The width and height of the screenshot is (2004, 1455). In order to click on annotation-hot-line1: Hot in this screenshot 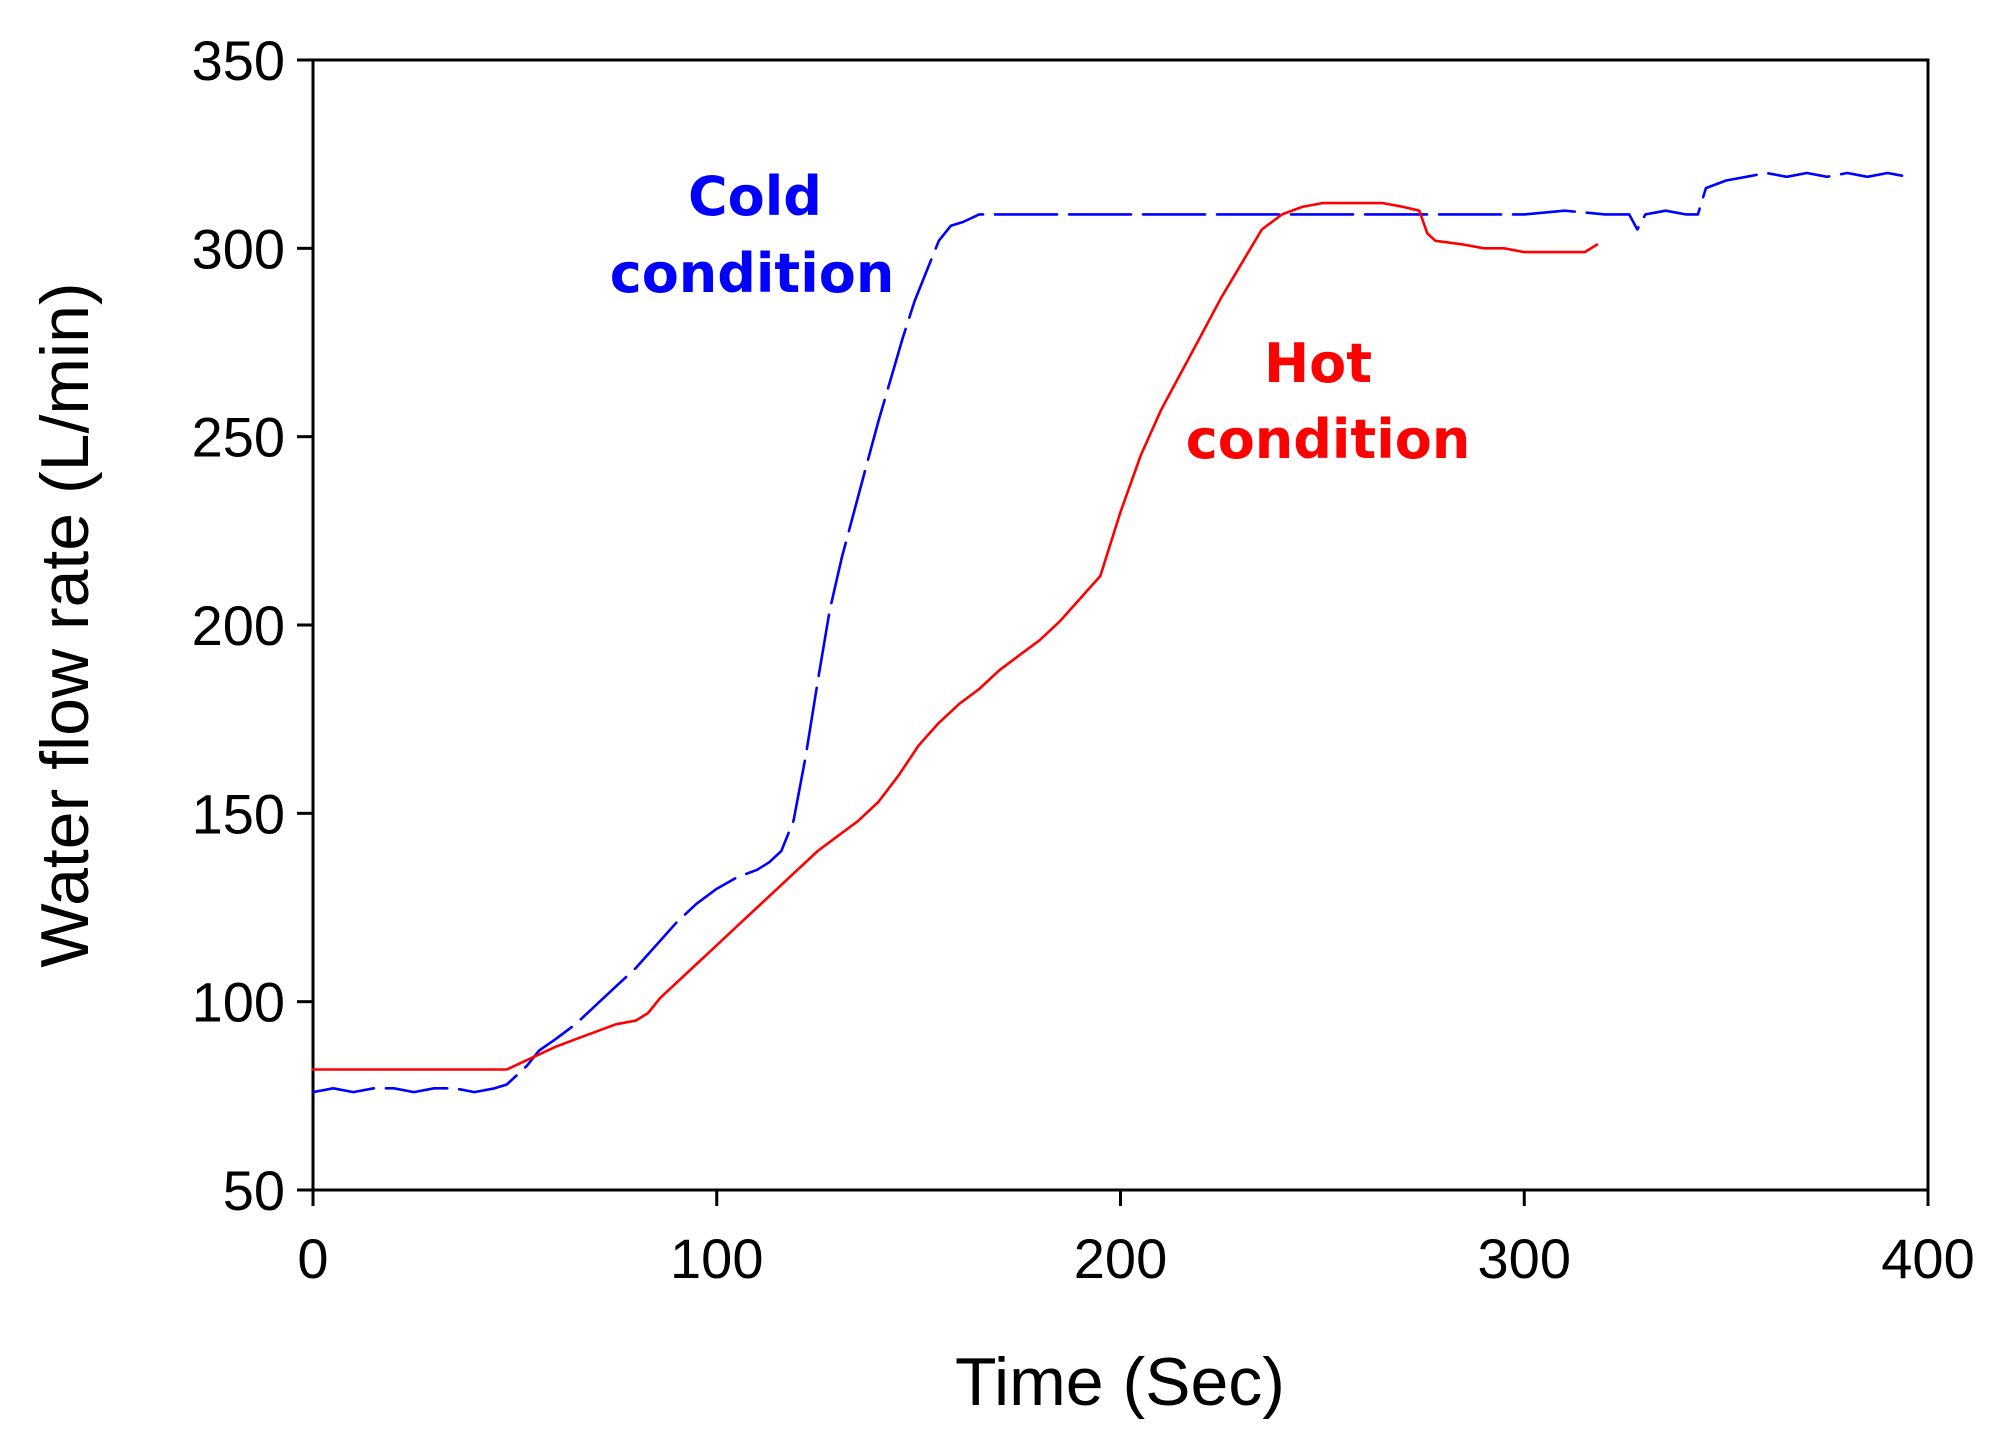, I will do `click(1318, 363)`.